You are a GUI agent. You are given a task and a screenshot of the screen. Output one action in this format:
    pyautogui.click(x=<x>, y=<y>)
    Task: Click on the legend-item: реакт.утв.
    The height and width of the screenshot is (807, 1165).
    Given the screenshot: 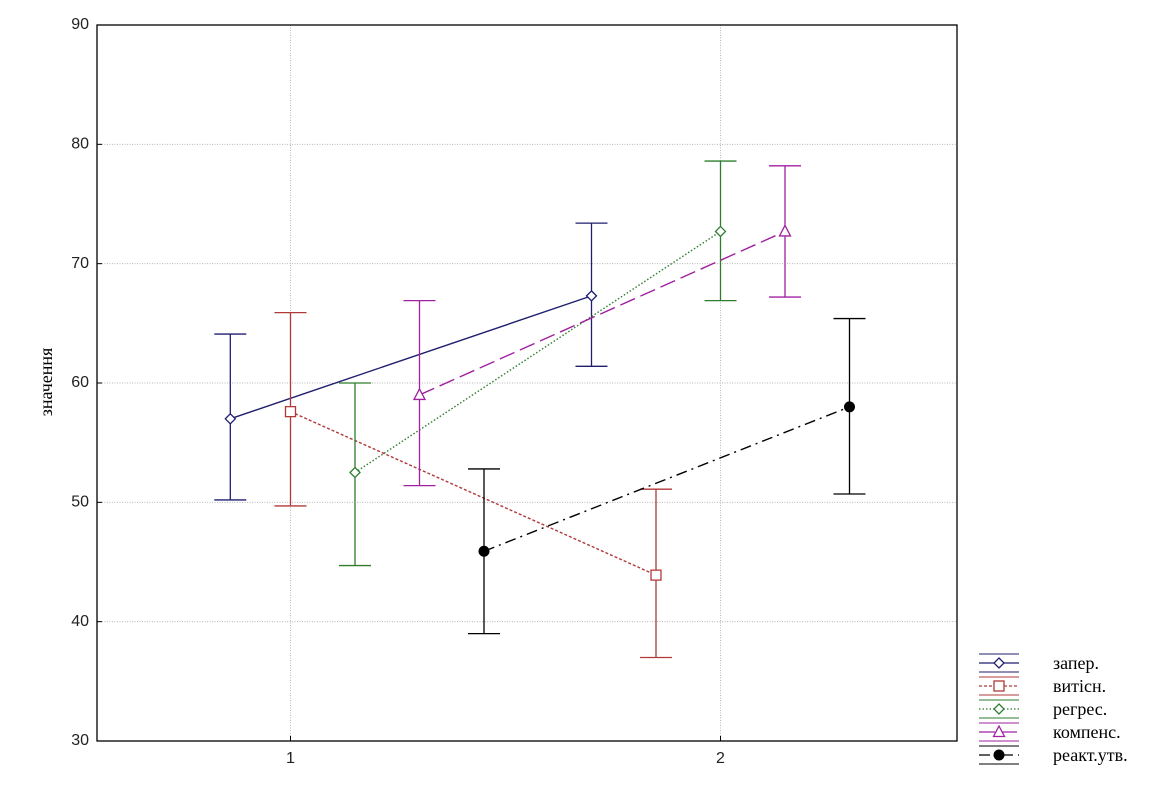 What is the action you would take?
    pyautogui.click(x=1053, y=755)
    